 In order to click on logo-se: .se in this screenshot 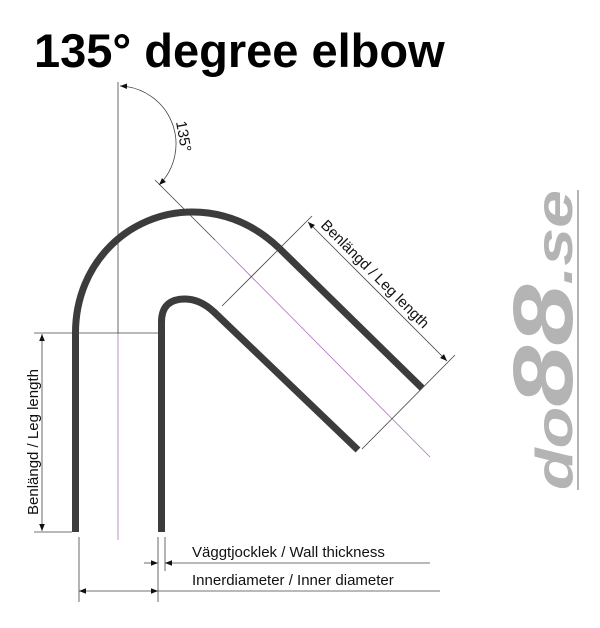, I will do `click(555, 237)`.